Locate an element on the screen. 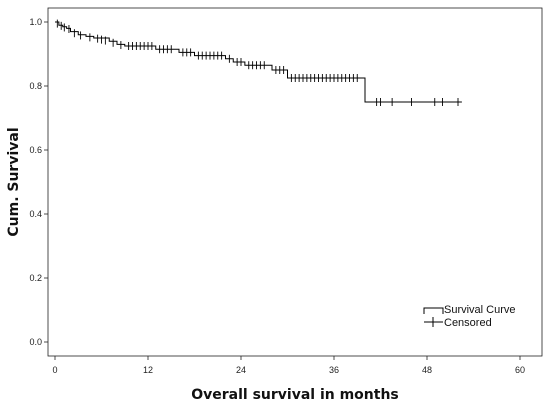 The width and height of the screenshot is (550, 406). legend-censored-symbol is located at coordinates (433, 322).